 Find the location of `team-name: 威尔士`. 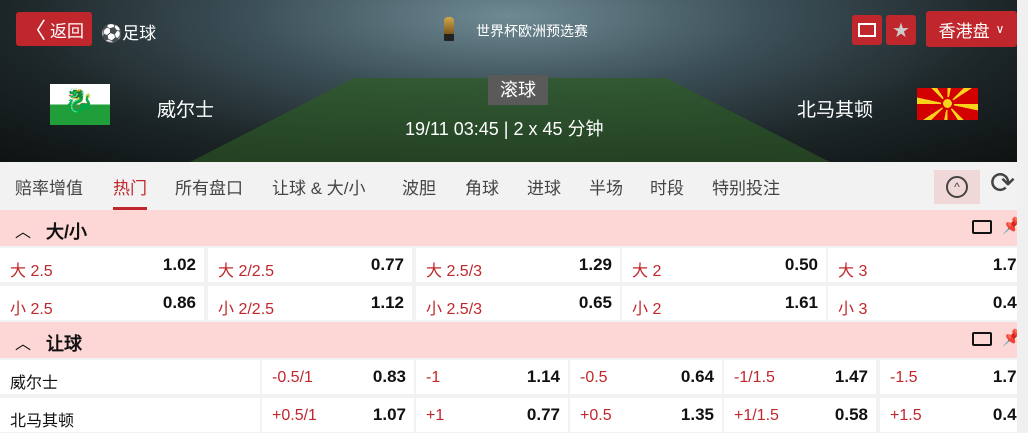

team-name: 威尔士 is located at coordinates (34, 383).